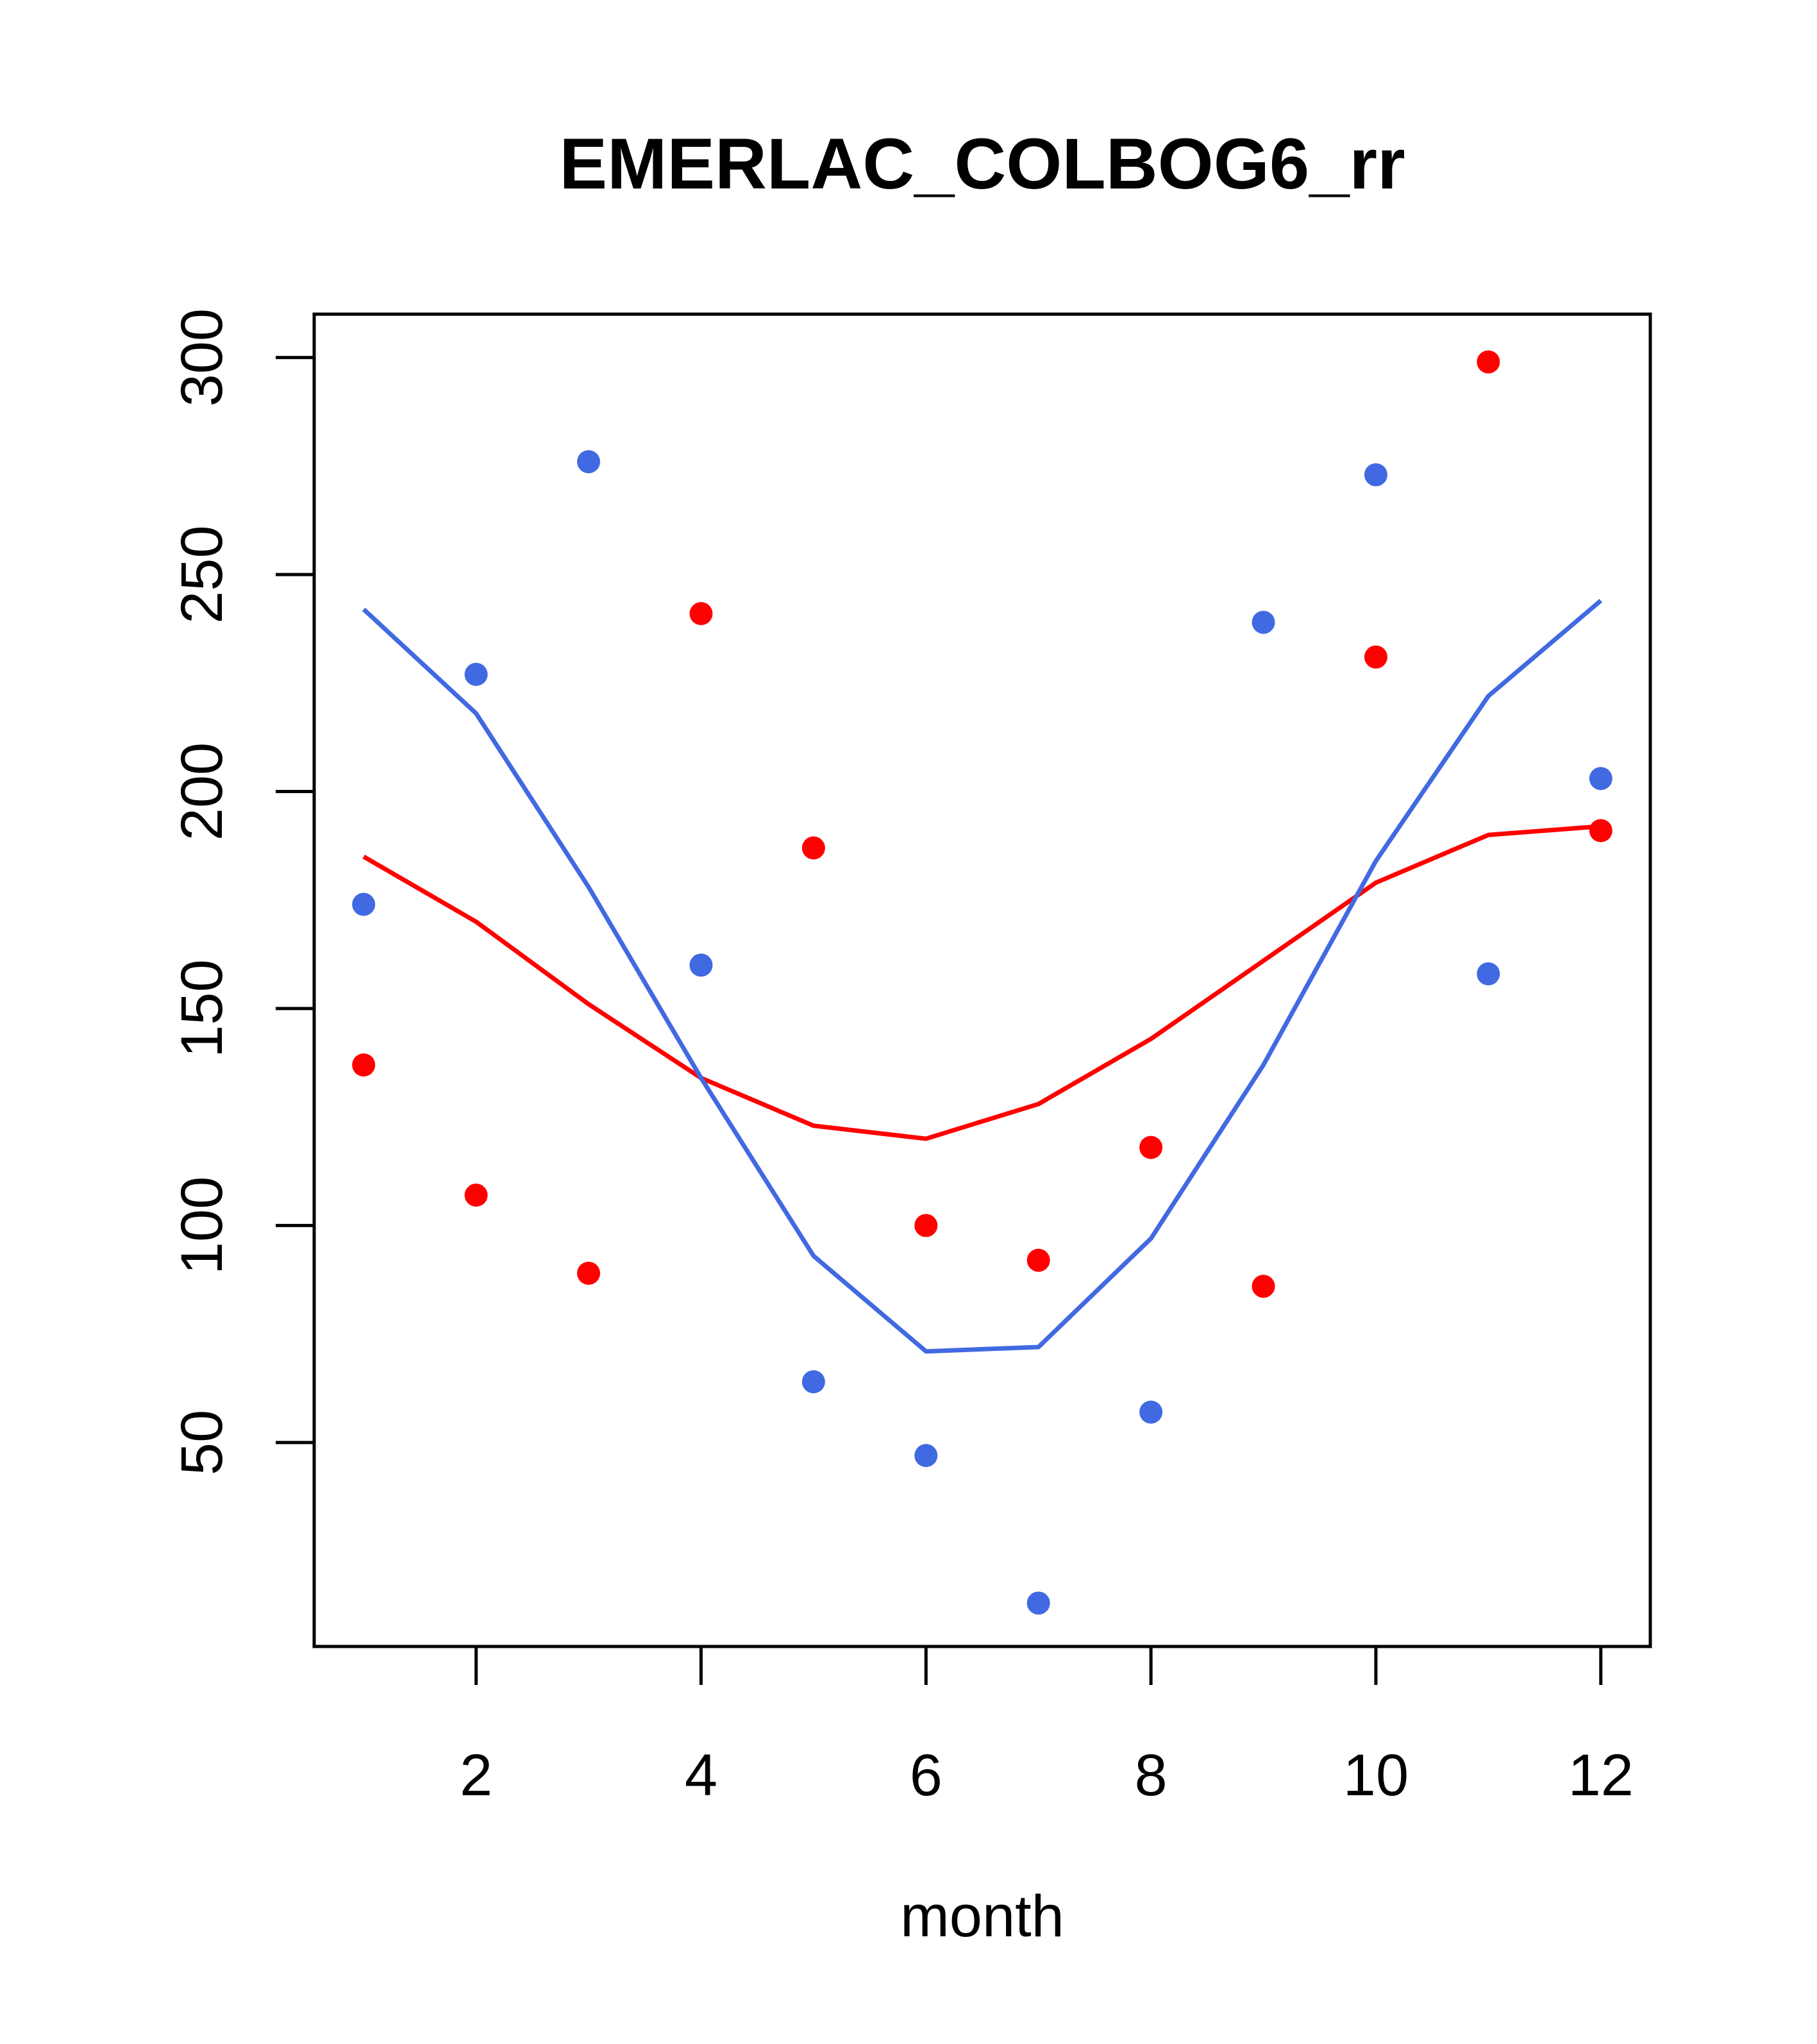 This screenshot has height=2044, width=1817. I want to click on y-tick-label-300: 300, so click(202, 358).